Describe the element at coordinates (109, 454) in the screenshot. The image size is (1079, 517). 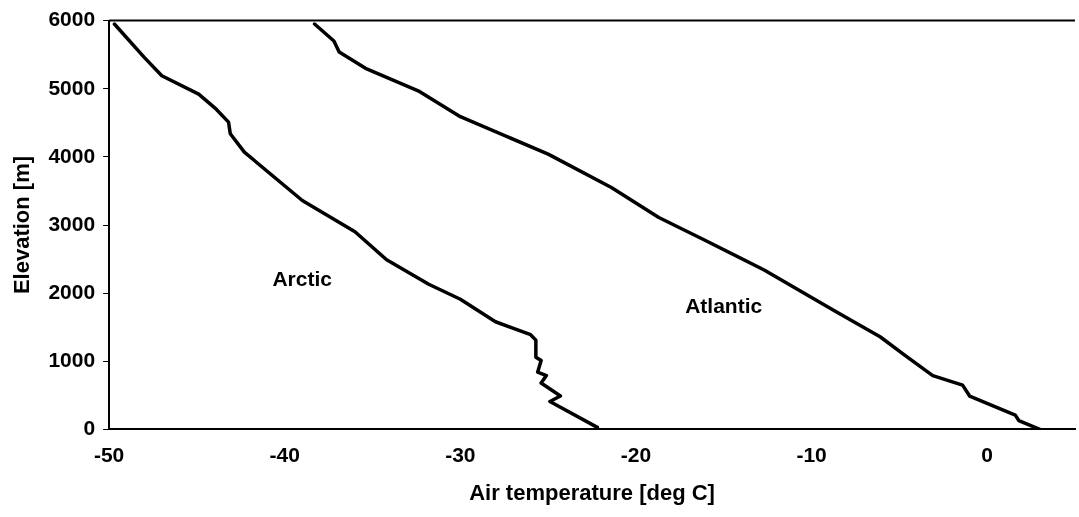
I see `x-tick-label: -50` at that location.